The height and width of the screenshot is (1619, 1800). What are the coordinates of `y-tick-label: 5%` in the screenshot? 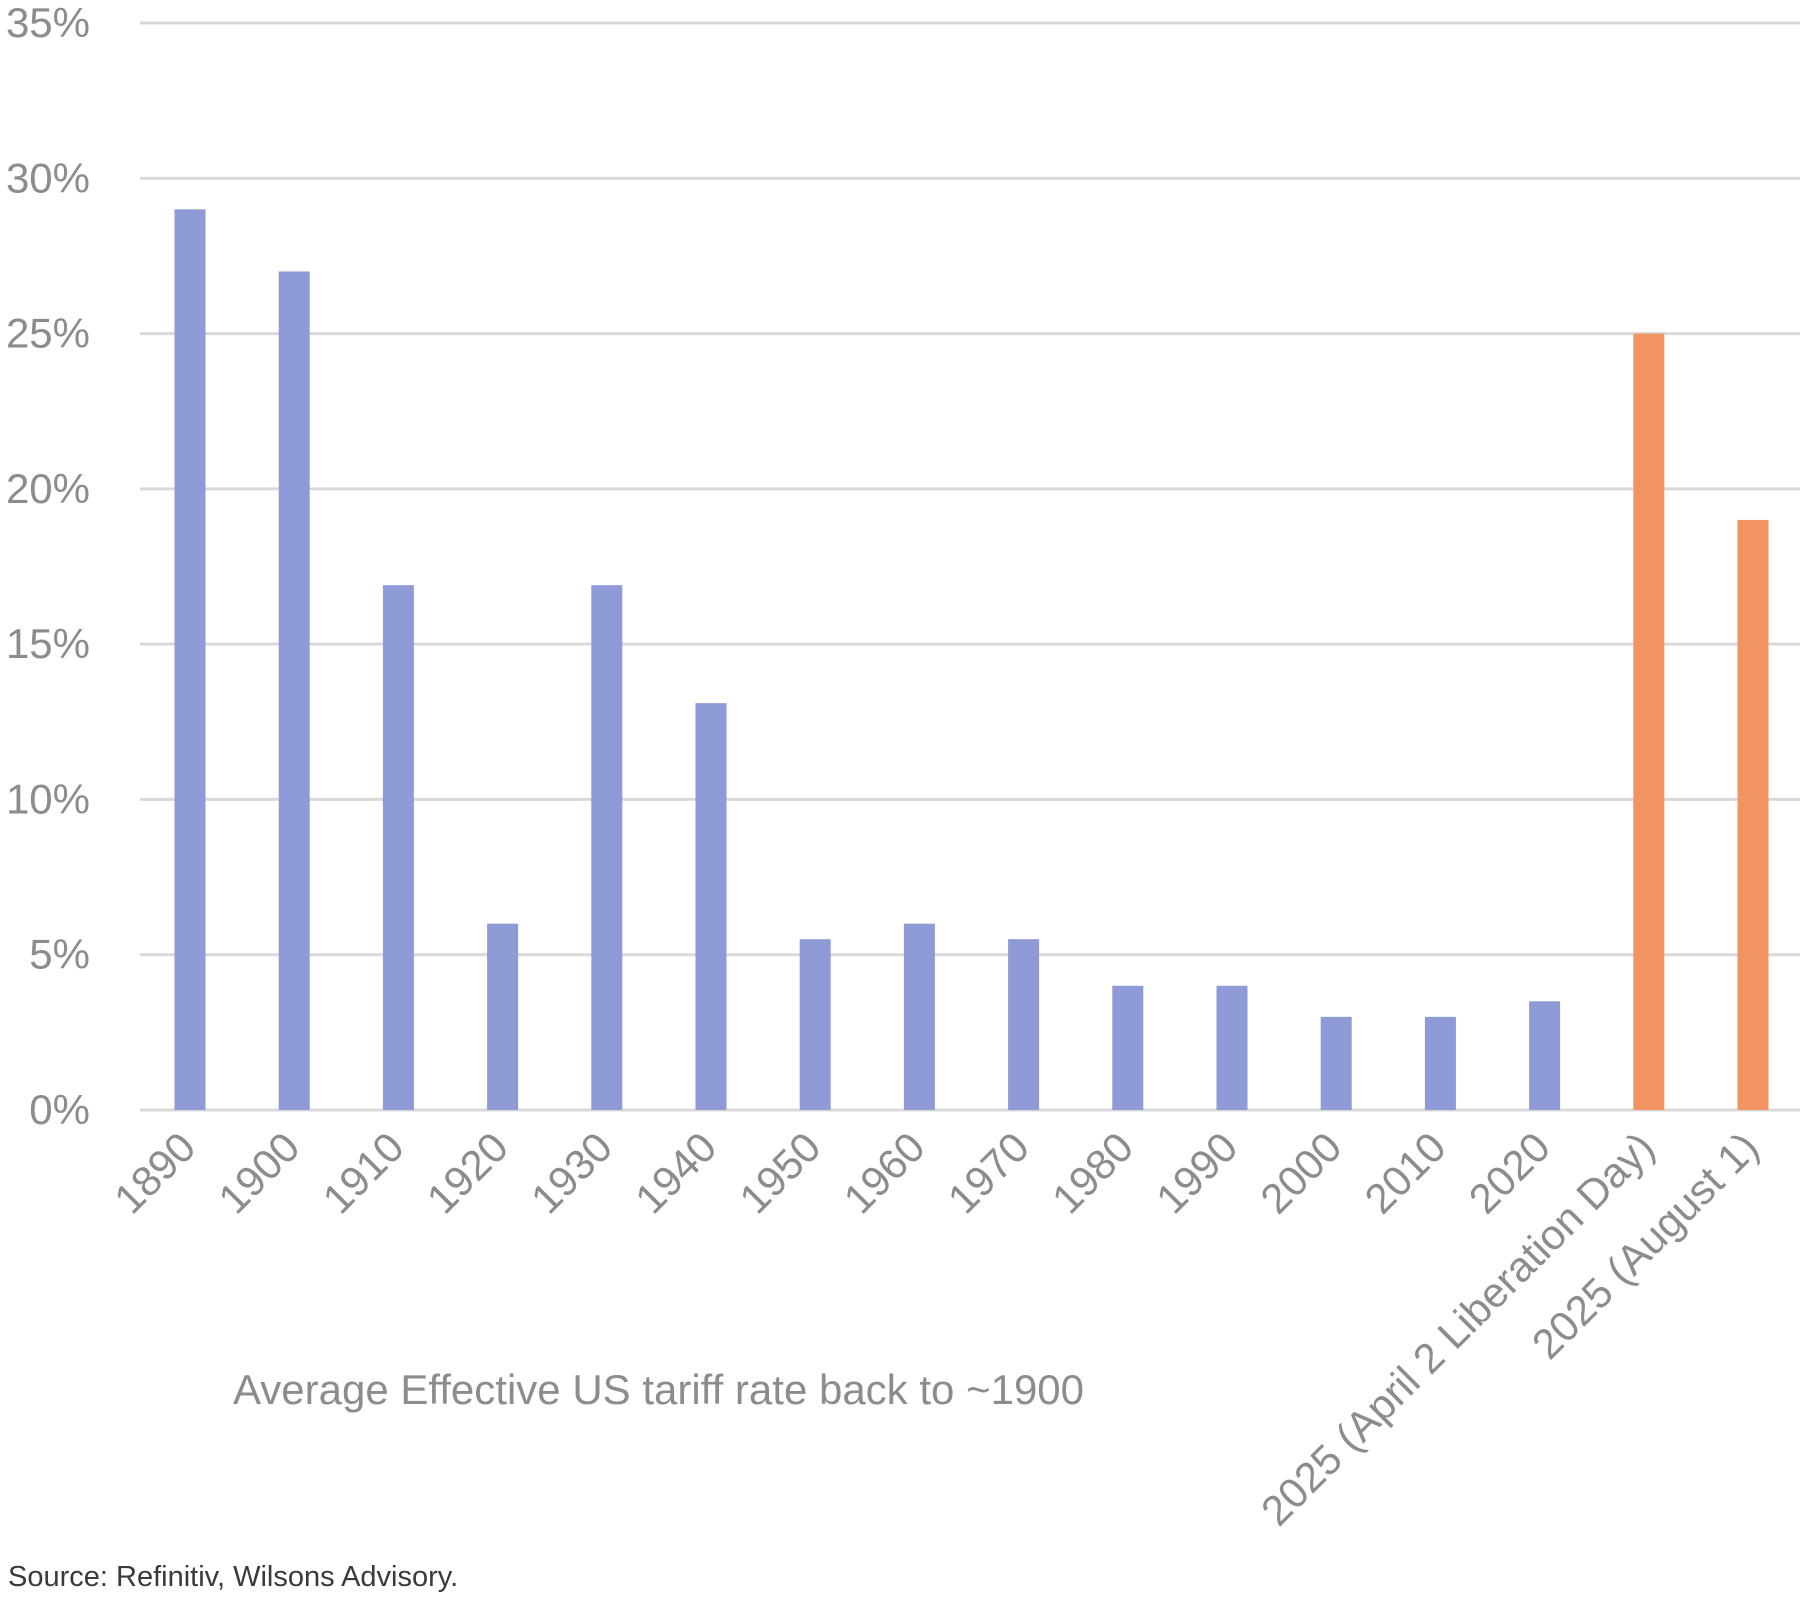 It's located at (59, 954).